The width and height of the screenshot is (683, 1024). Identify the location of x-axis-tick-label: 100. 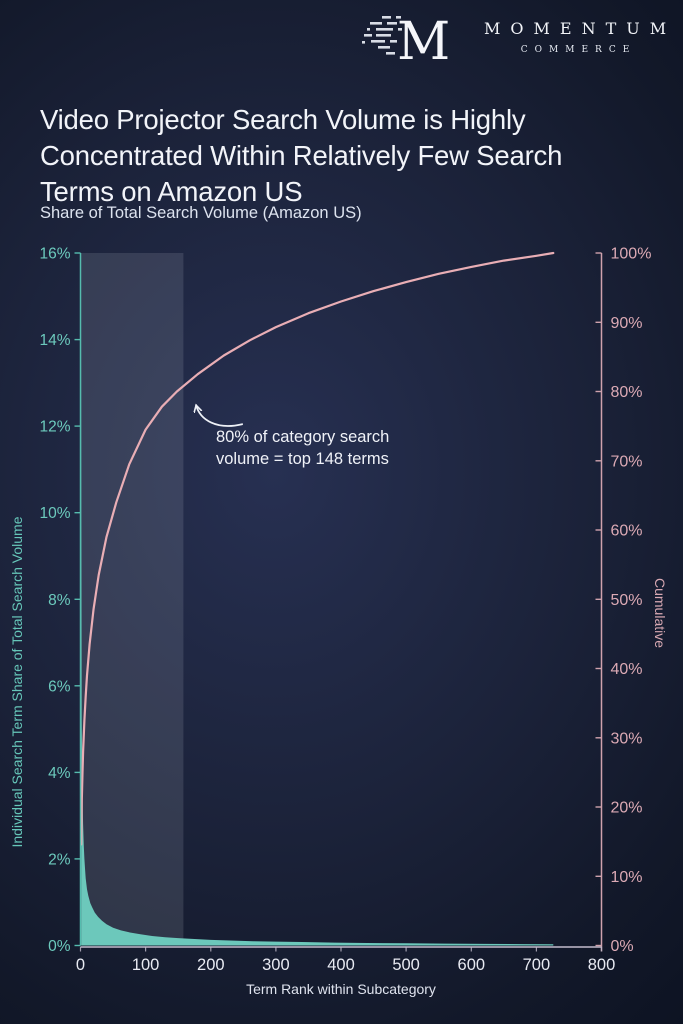
(146, 965).